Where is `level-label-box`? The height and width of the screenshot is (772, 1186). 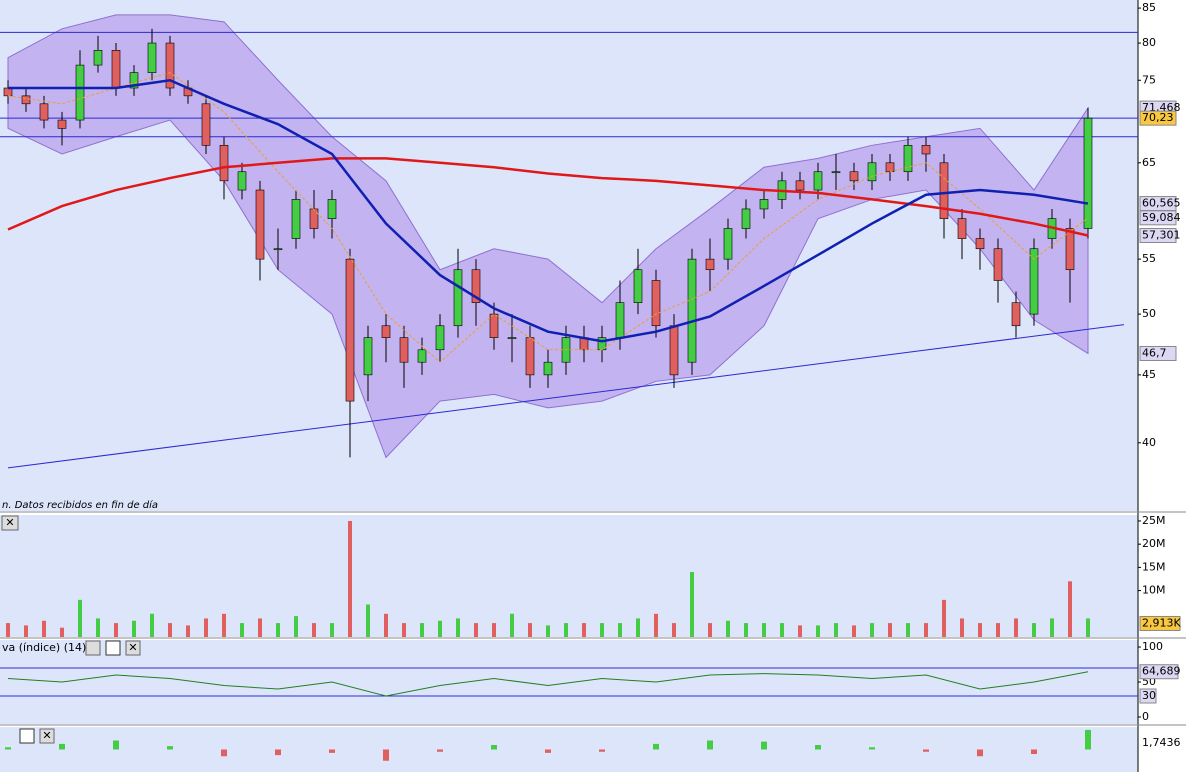
level-label-box is located at coordinates (1148, 696).